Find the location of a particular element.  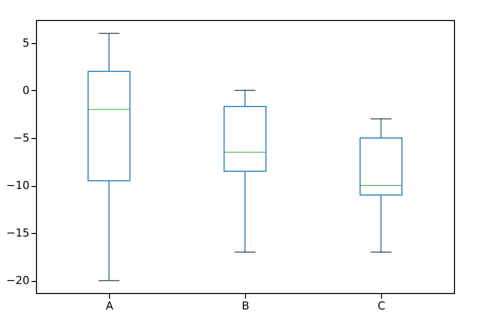

y-tick-label: −10 is located at coordinates (18, 185).